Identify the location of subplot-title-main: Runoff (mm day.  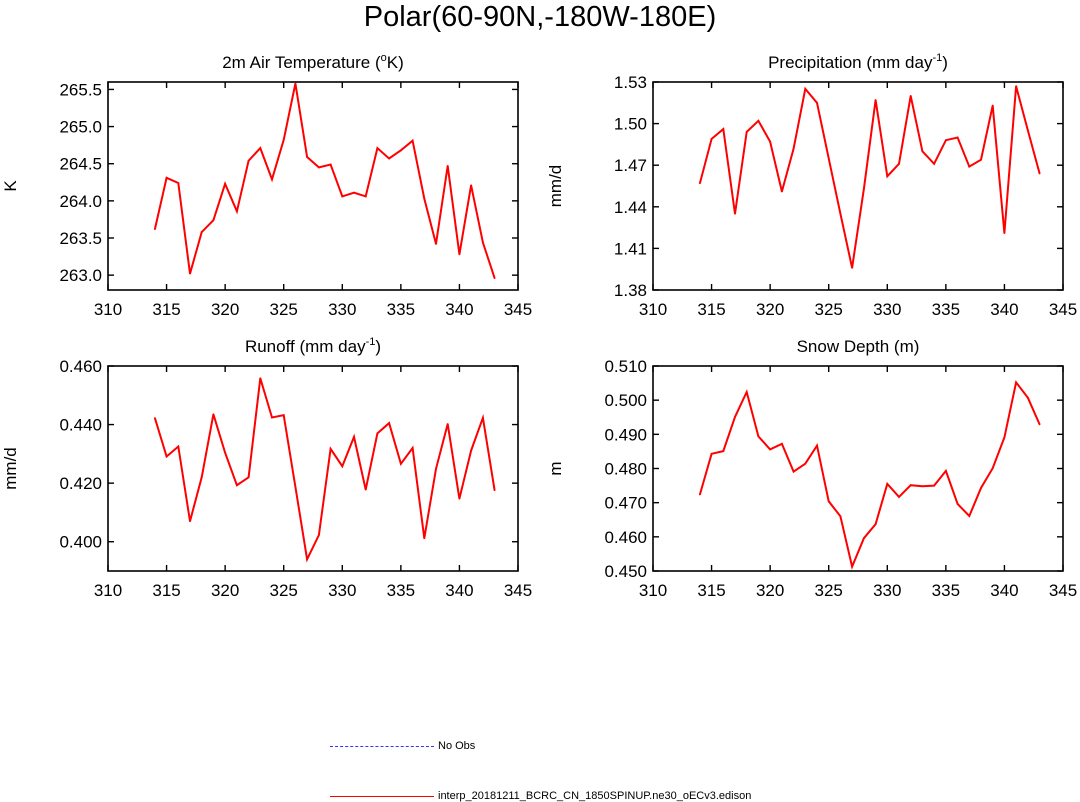
(305, 346).